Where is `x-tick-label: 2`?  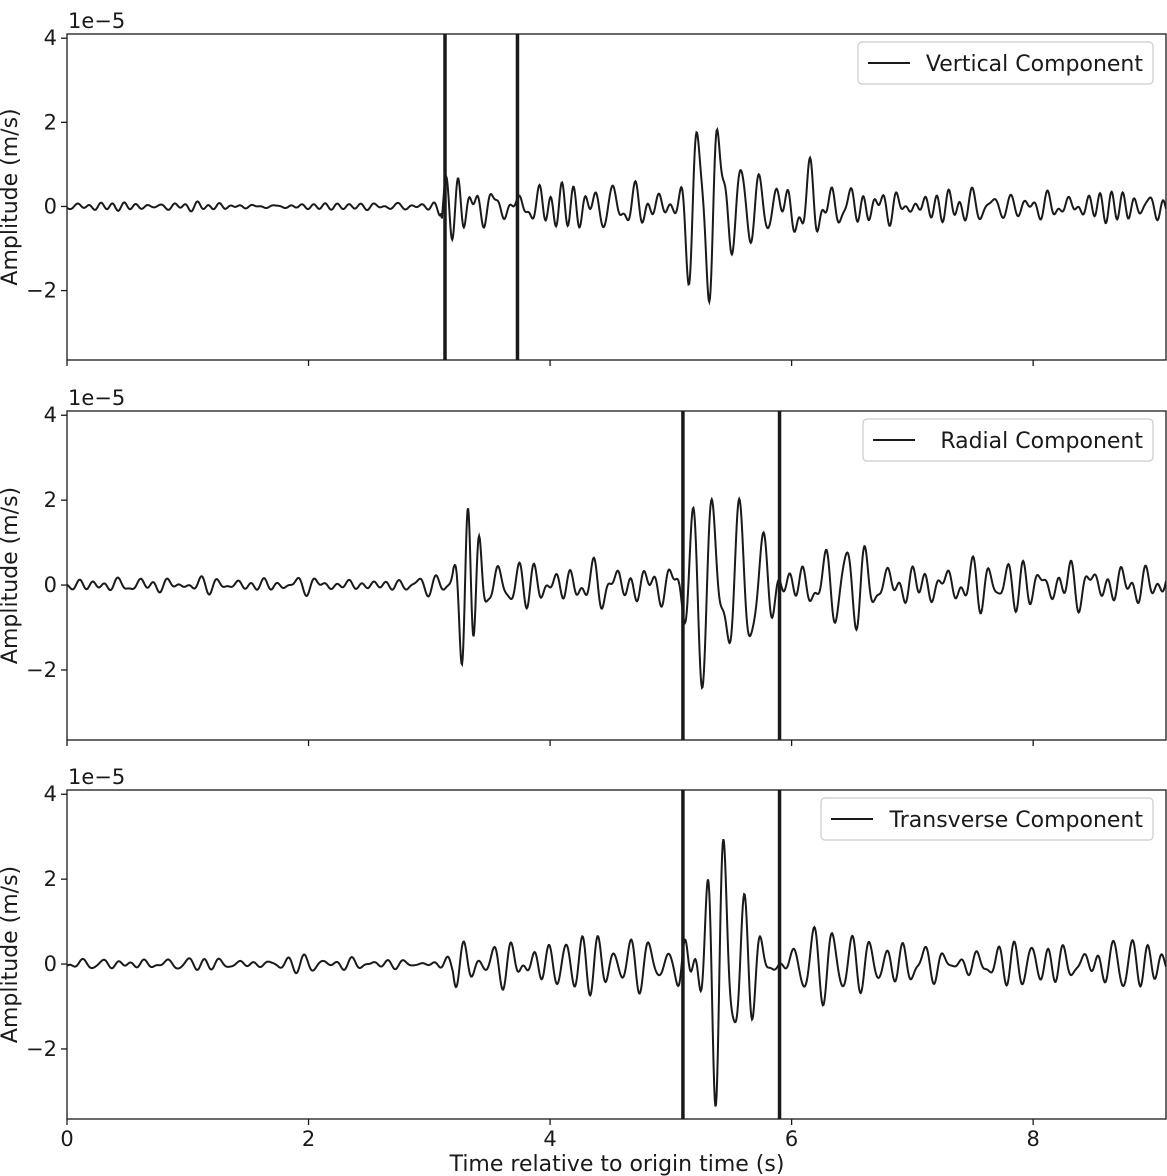
x-tick-label: 2 is located at coordinates (308, 1139).